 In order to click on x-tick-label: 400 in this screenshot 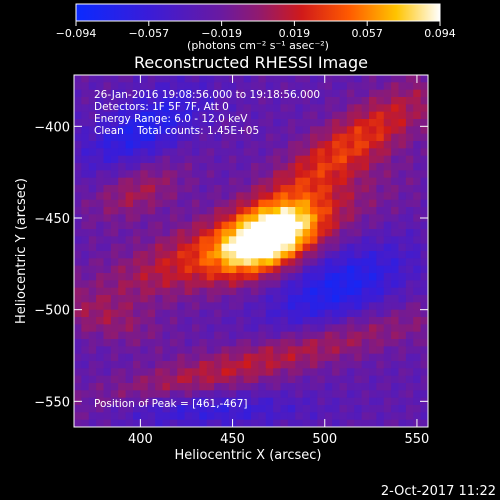, I will do `click(140, 439)`.